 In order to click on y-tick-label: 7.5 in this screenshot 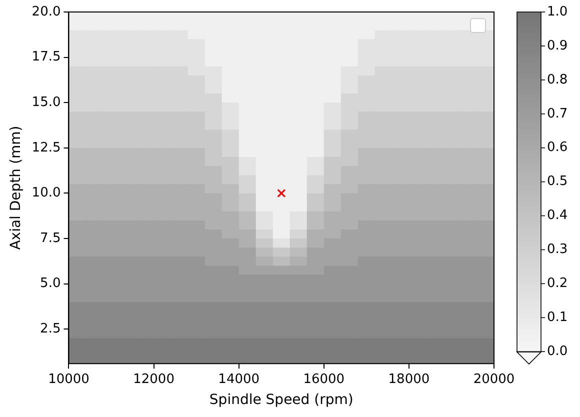, I will do `click(50, 238)`.